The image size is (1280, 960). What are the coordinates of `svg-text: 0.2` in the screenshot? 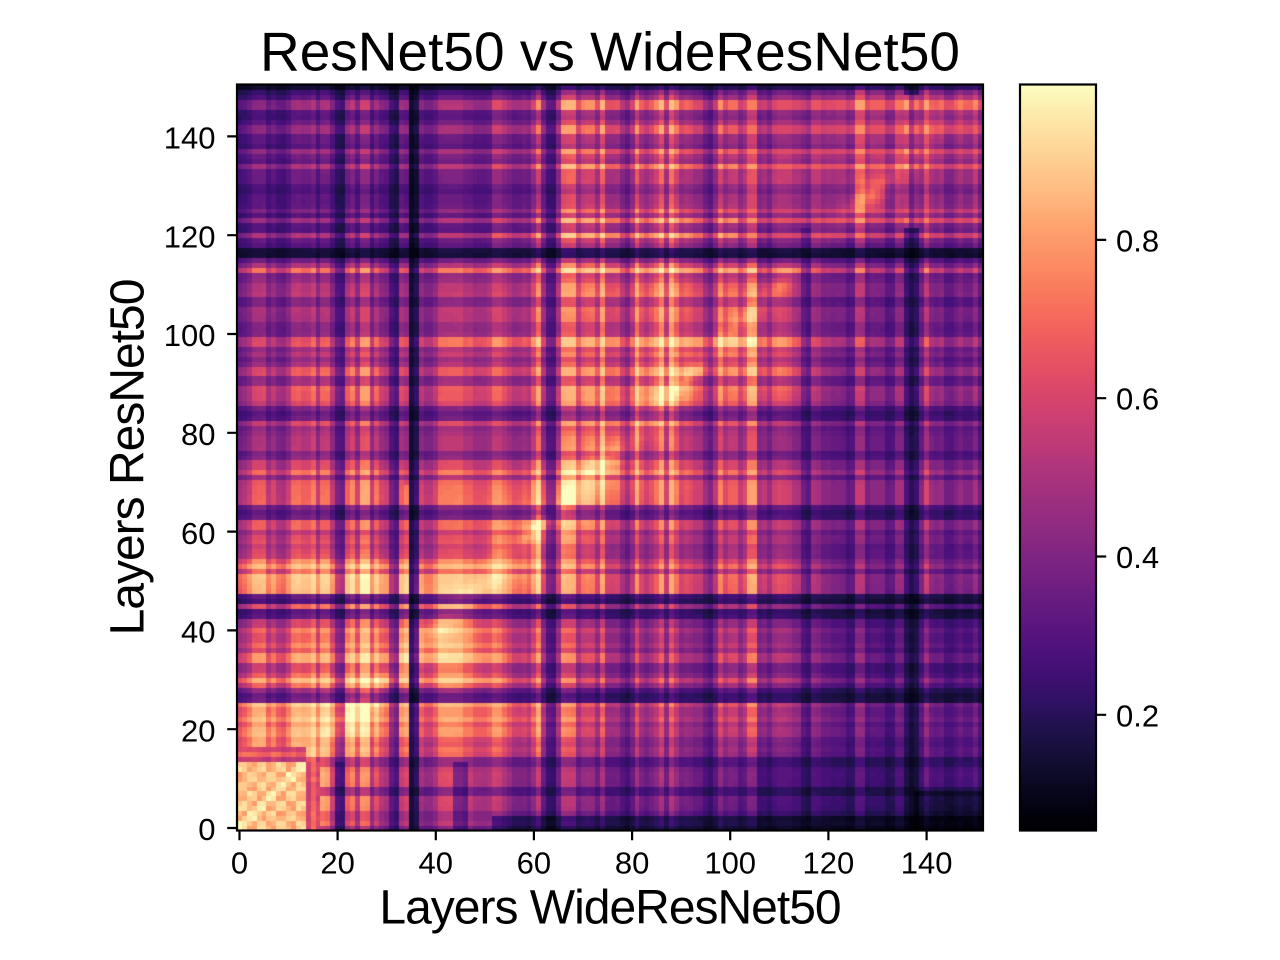 It's located at (1137, 715).